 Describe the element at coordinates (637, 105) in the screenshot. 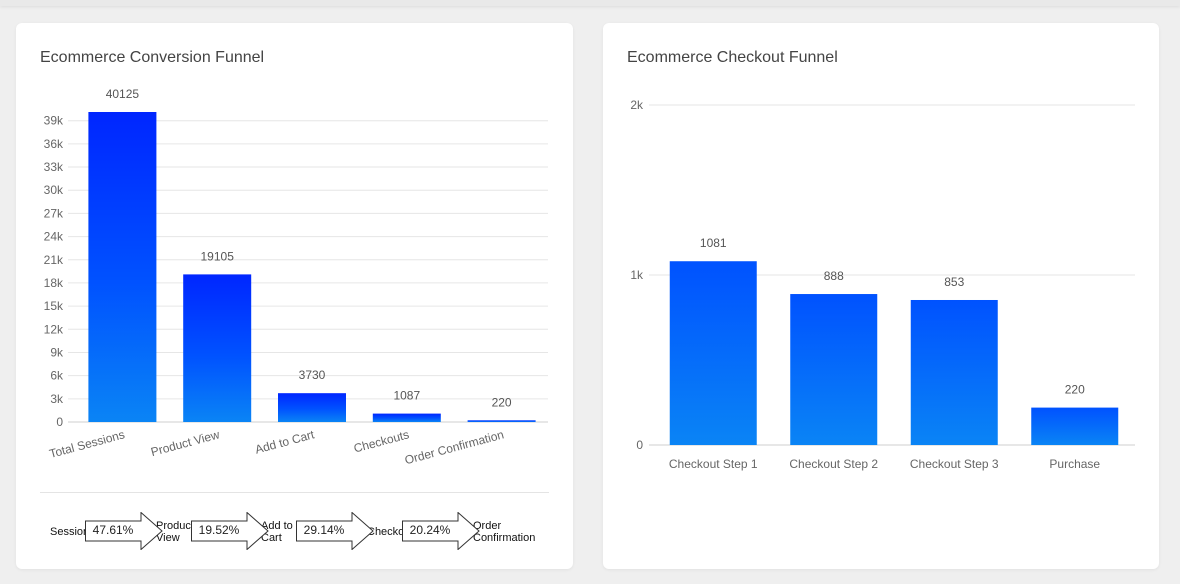

I see `y-tick-label: 2k` at that location.